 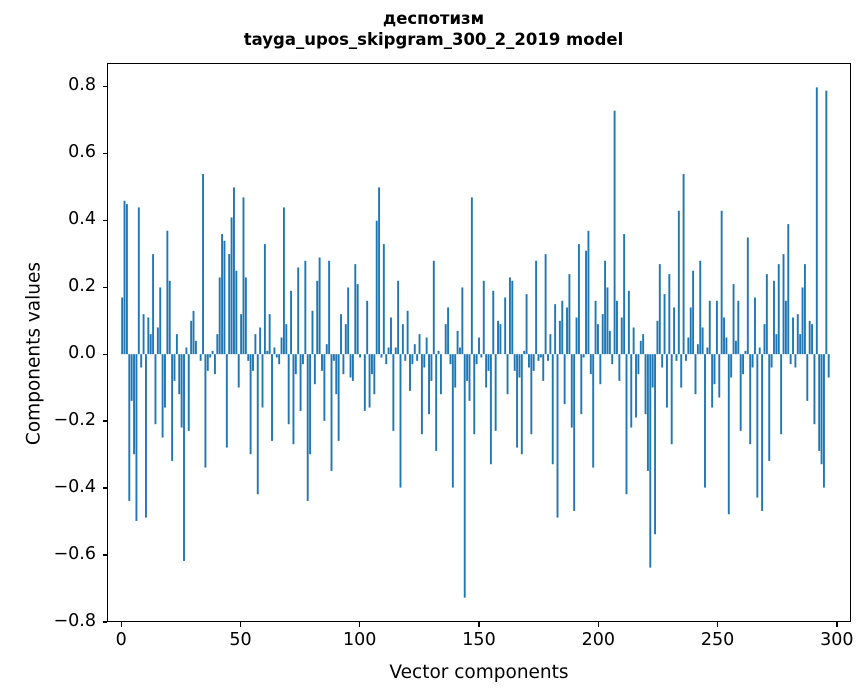 What do you see at coordinates (598, 640) in the screenshot?
I see `x-tick-label: 200` at bounding box center [598, 640].